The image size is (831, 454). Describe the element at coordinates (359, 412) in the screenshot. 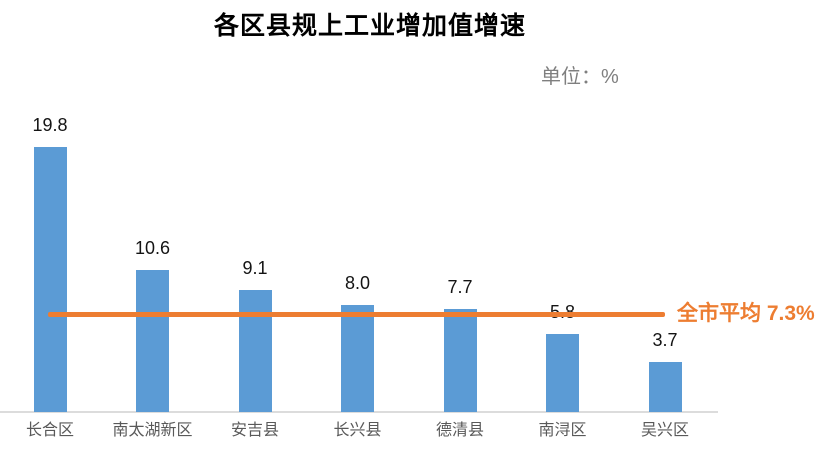

I see `x-axis-line` at that location.